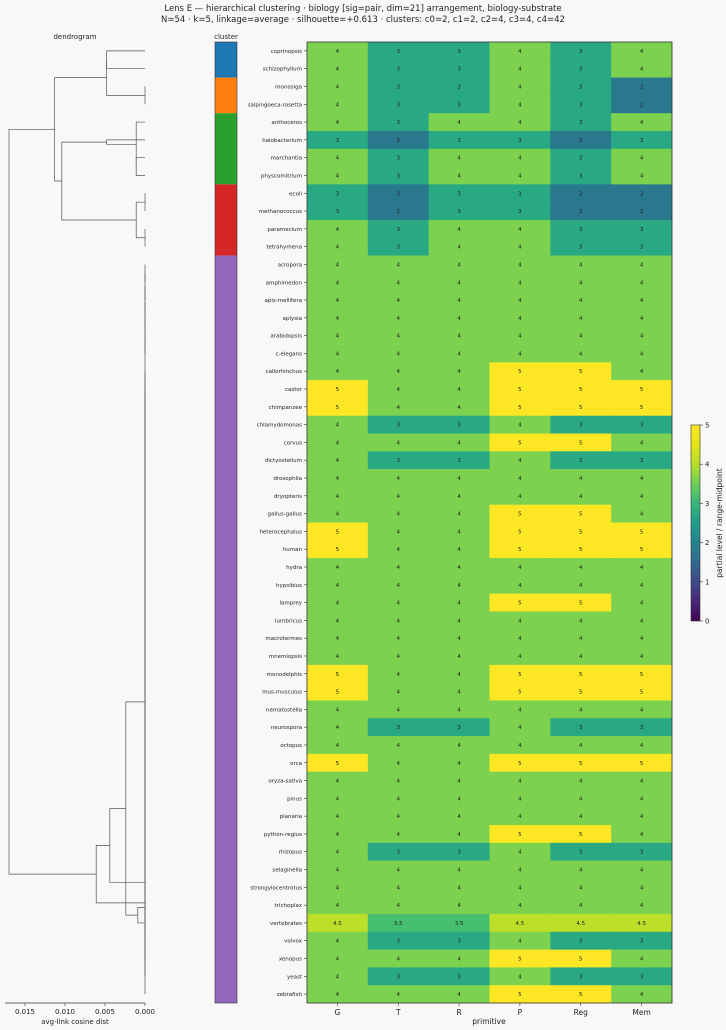 Image resolution: width=726 pixels, height=1030 pixels. What do you see at coordinates (288, 497) in the screenshot?
I see `row-label: dryopteris` at bounding box center [288, 497].